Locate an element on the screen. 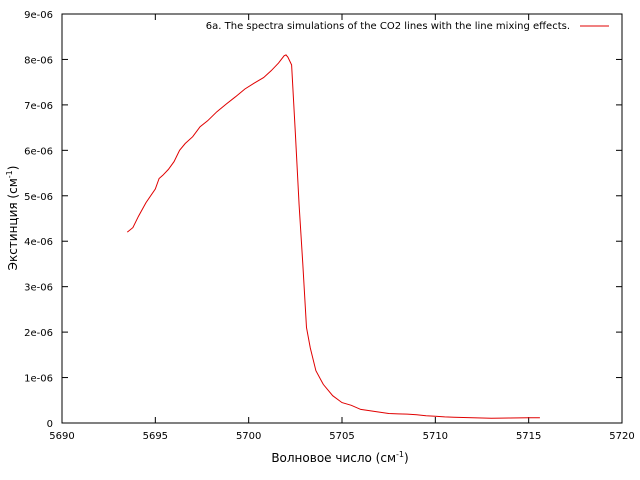  y-axis-label: Экстинция (см-1) is located at coordinates (12, 218).